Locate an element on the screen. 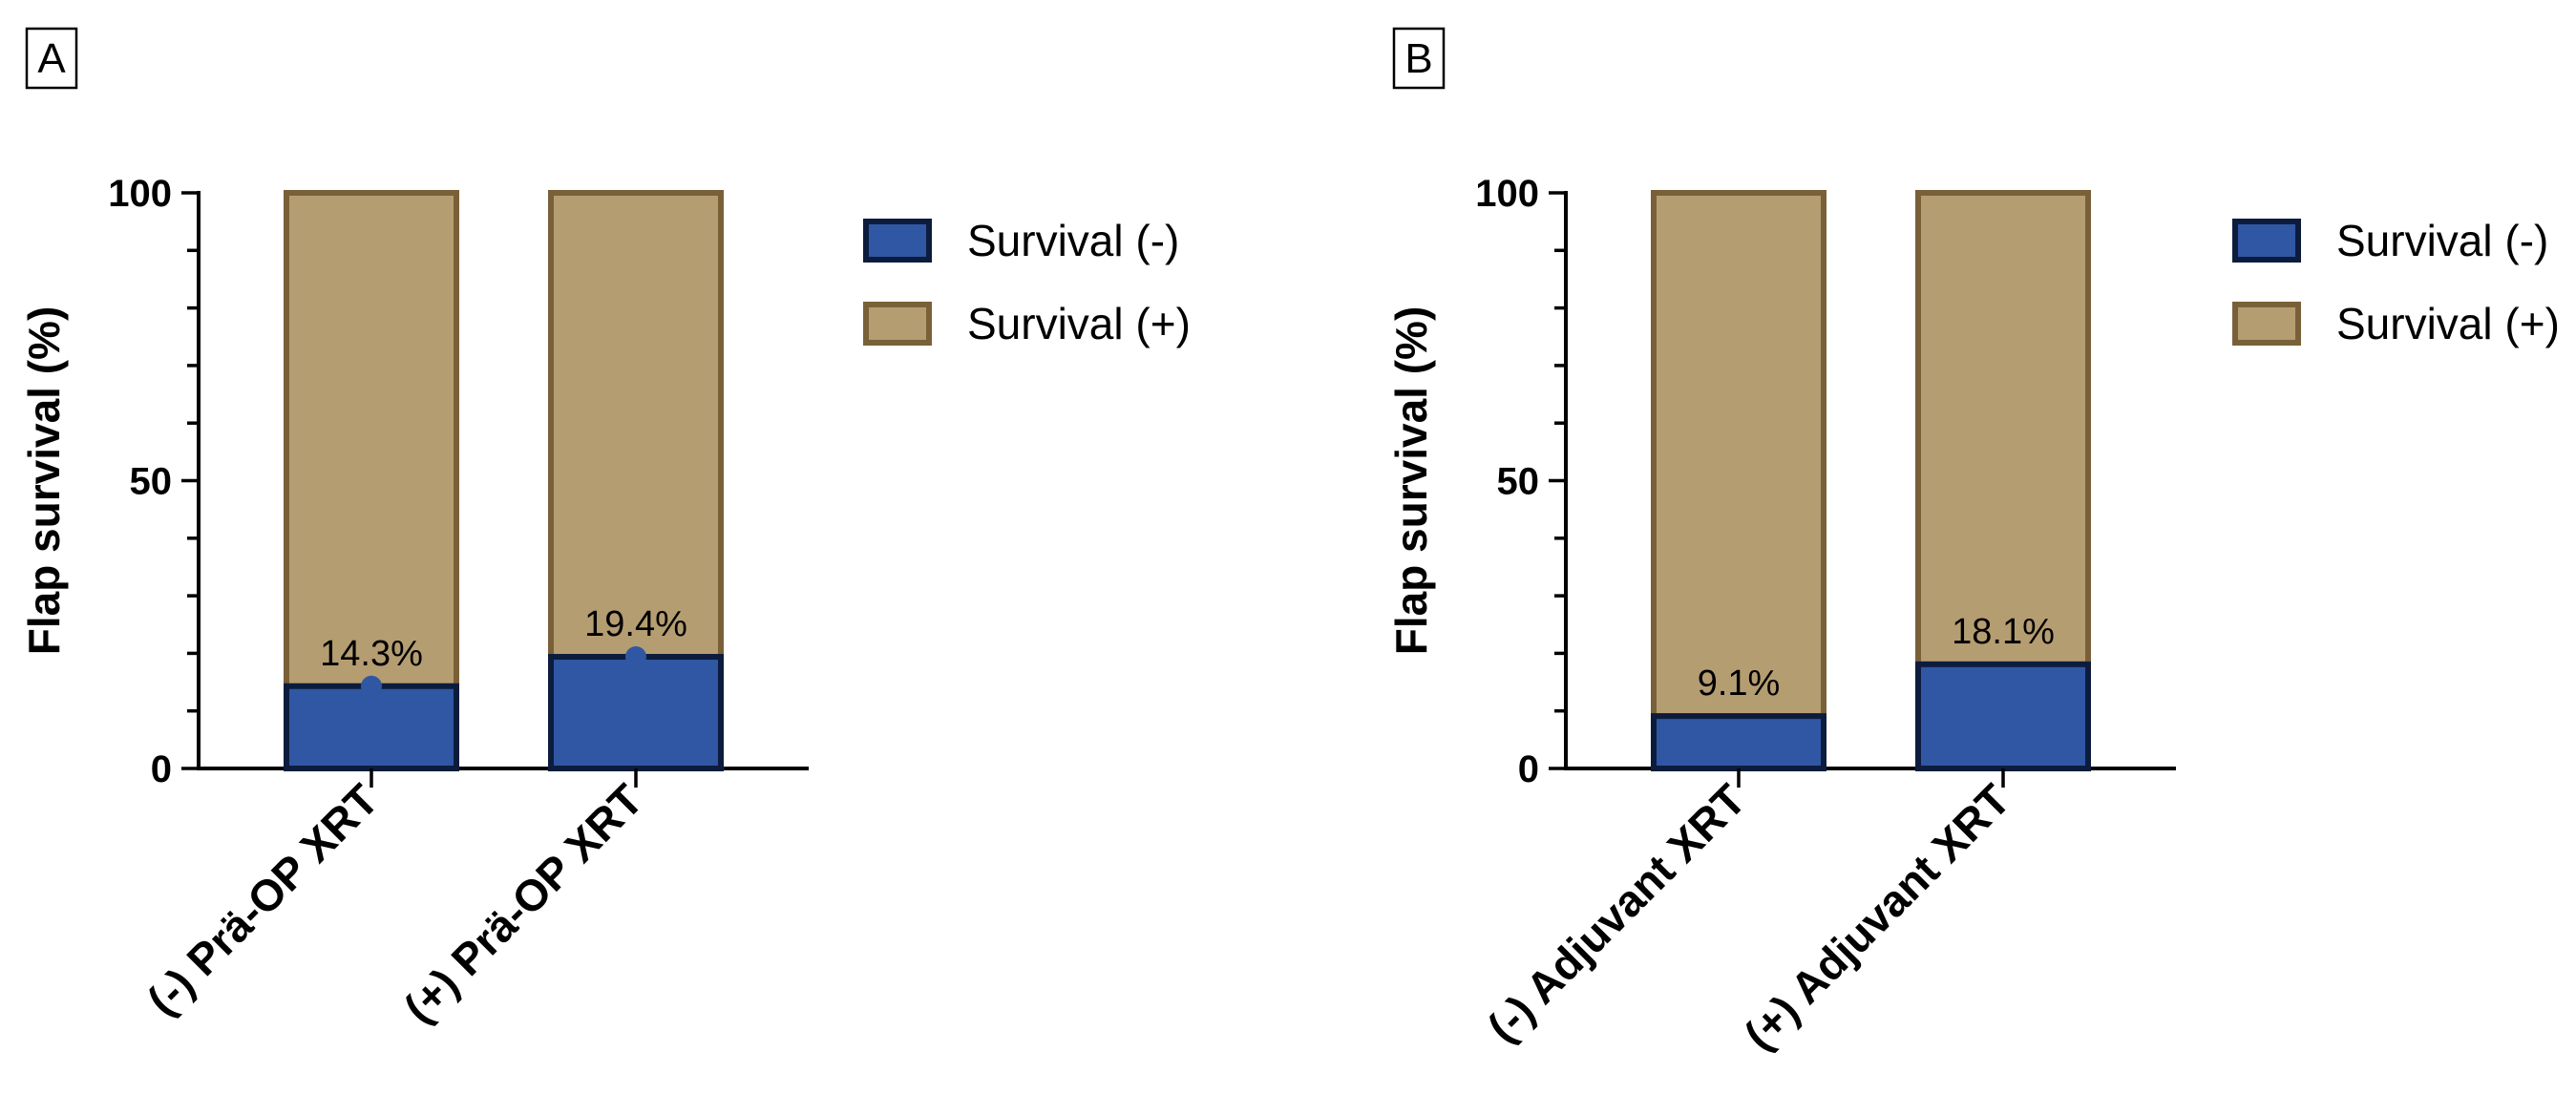 This screenshot has width=2576, height=1094. x-category-label: (+) Adjuvant XRT is located at coordinates (1877, 917).